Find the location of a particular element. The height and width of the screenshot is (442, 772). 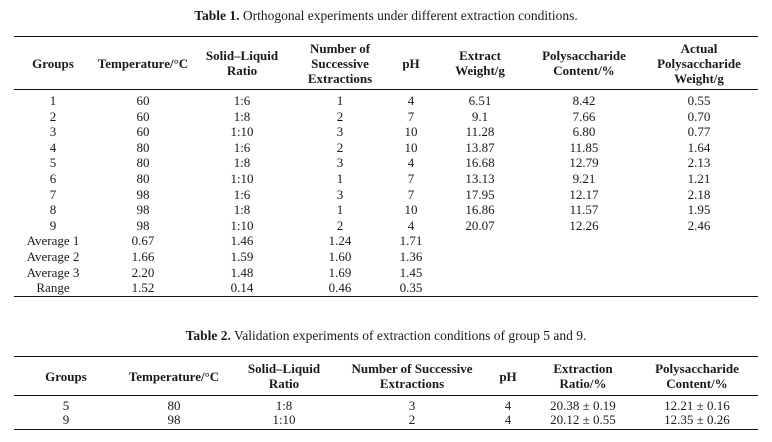

table1-row: 6 80 1:10 1 7 13.13 9.21 1.21 is located at coordinates (386, 179).